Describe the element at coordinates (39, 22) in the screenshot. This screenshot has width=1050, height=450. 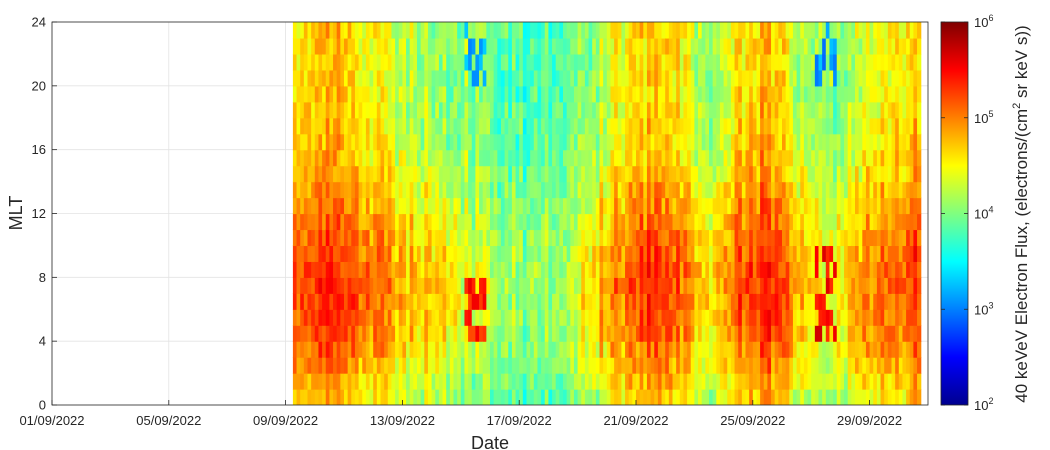
I see `y-tick-label: 24` at that location.